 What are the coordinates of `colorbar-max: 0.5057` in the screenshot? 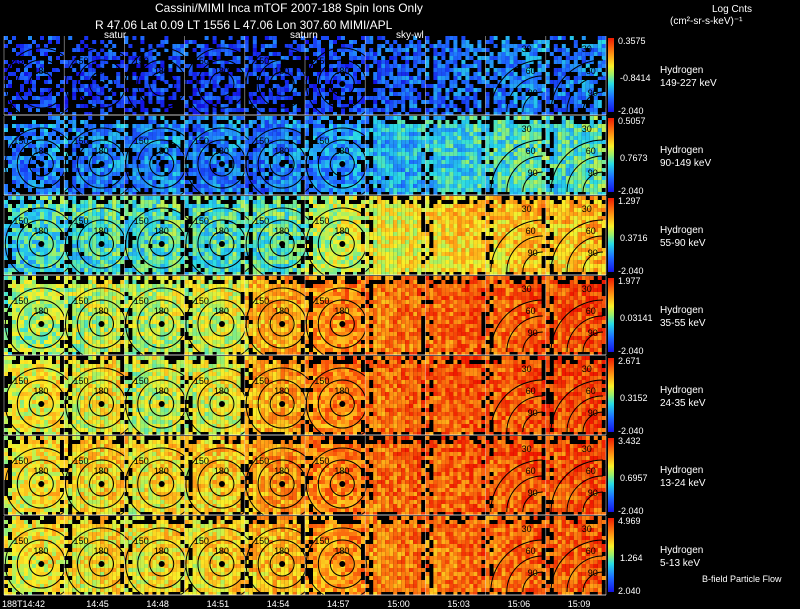 It's located at (632, 121).